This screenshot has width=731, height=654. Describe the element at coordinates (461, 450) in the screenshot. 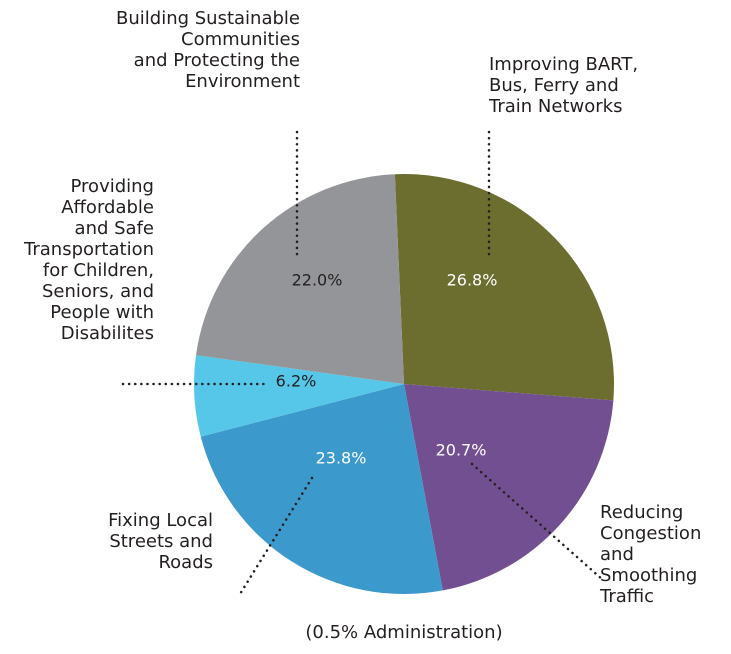

I see `value-label: 20.7%` at that location.